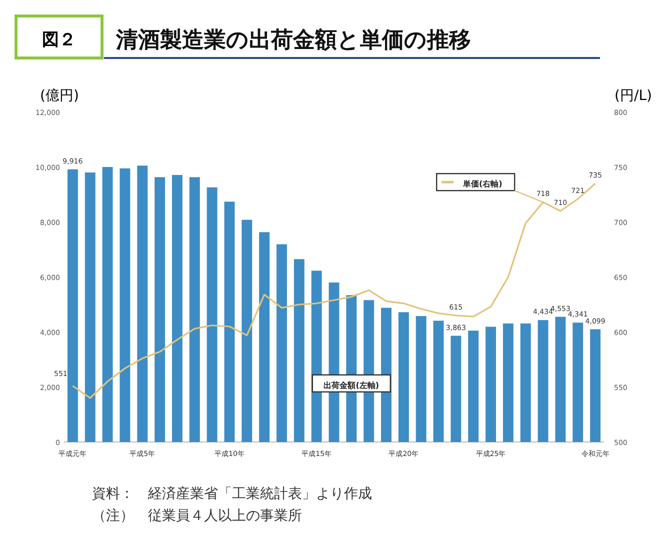  I want to click on caption: 図２, so click(59, 40).